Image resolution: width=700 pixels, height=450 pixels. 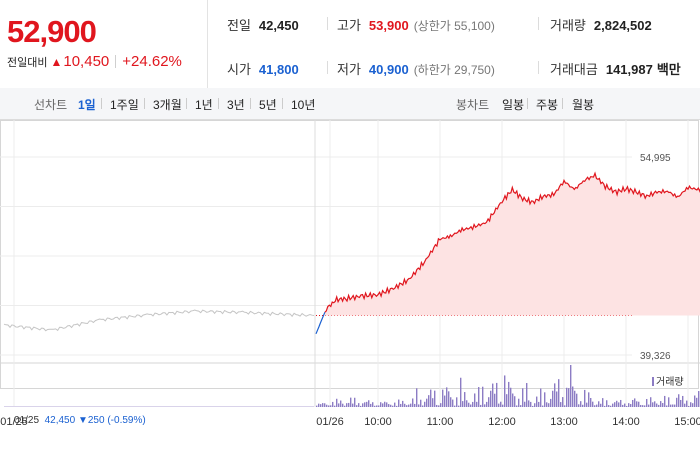 What do you see at coordinates (52, 31) in the screenshot?
I see `current-price: 52,900` at bounding box center [52, 31].